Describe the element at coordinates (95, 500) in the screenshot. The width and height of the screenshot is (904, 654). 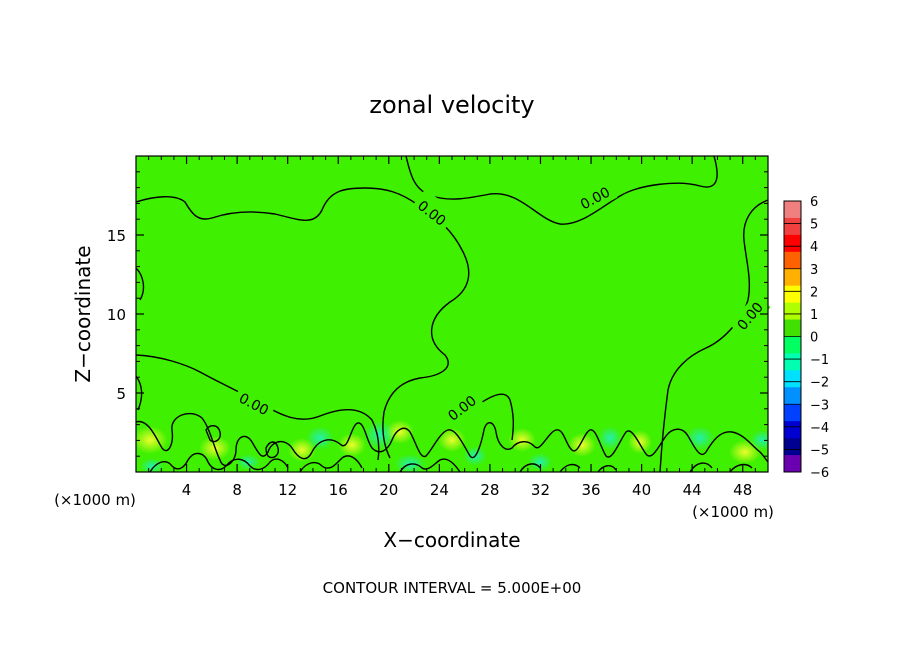
I see `x-unit-left: (×1000 m)` at that location.